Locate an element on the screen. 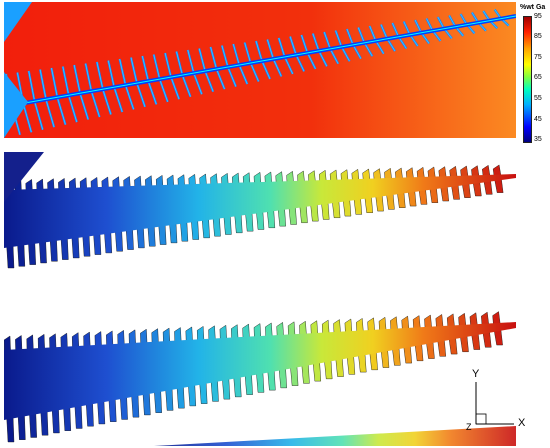 The height and width of the screenshot is (448, 550). axis-triad: Y X Z is located at coordinates (497, 401).